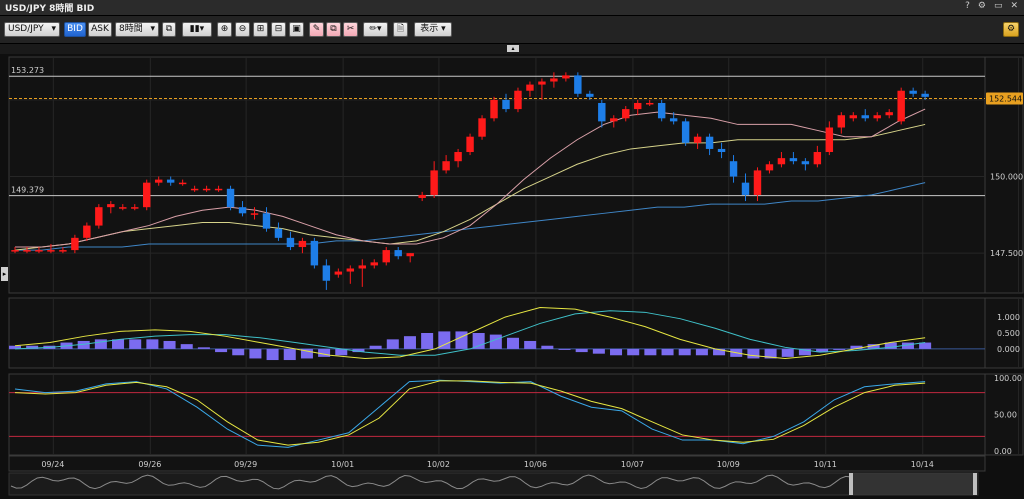 The image size is (1024, 499). Describe the element at coordinates (535, 464) in the screenshot. I see `time-axis-label: 10/06` at that location.